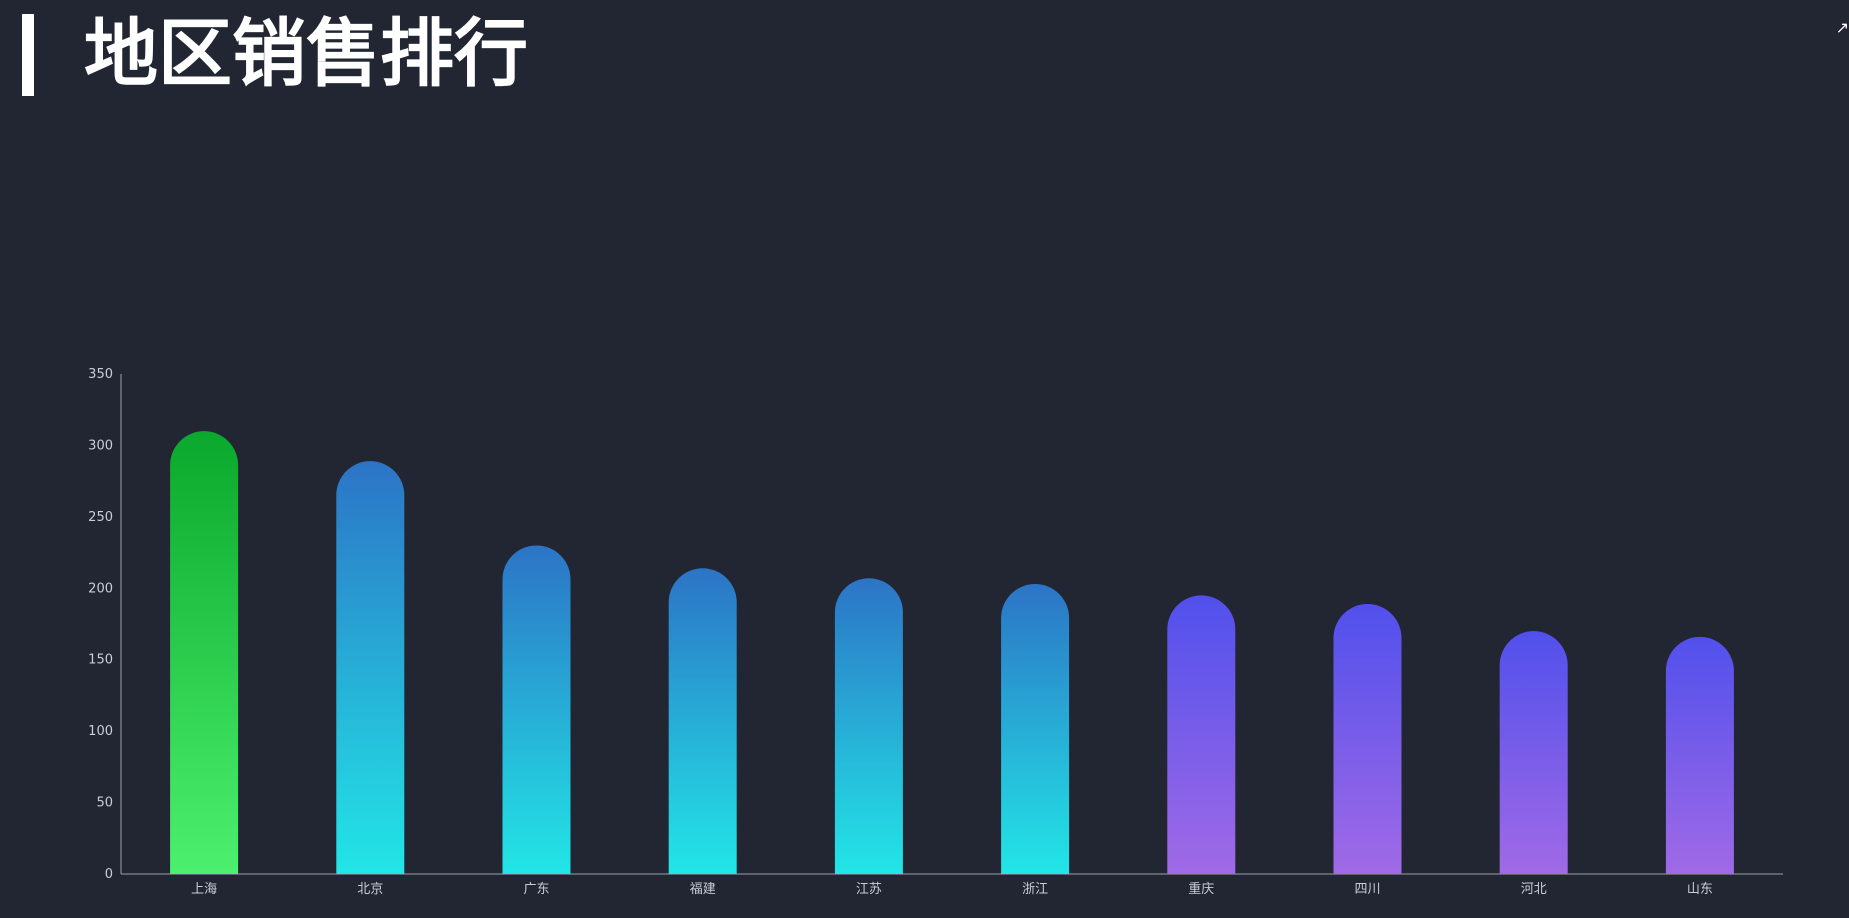 This screenshot has width=1849, height=918. I want to click on page-title: 地区销售排行, so click(306, 54).